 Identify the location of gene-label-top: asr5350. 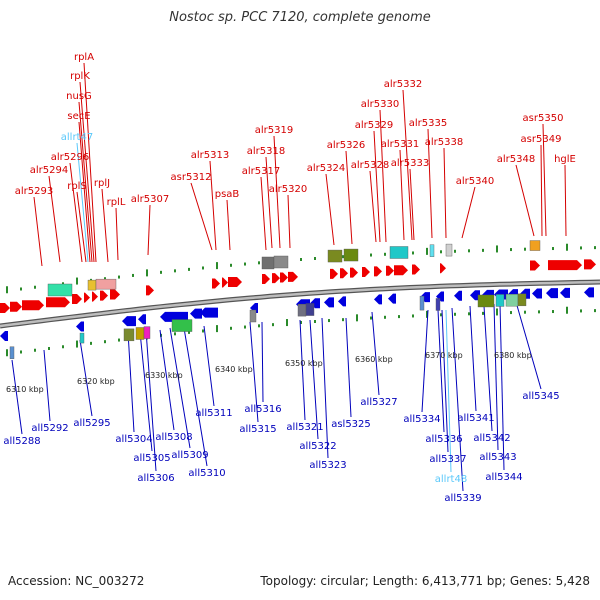
(543, 118).